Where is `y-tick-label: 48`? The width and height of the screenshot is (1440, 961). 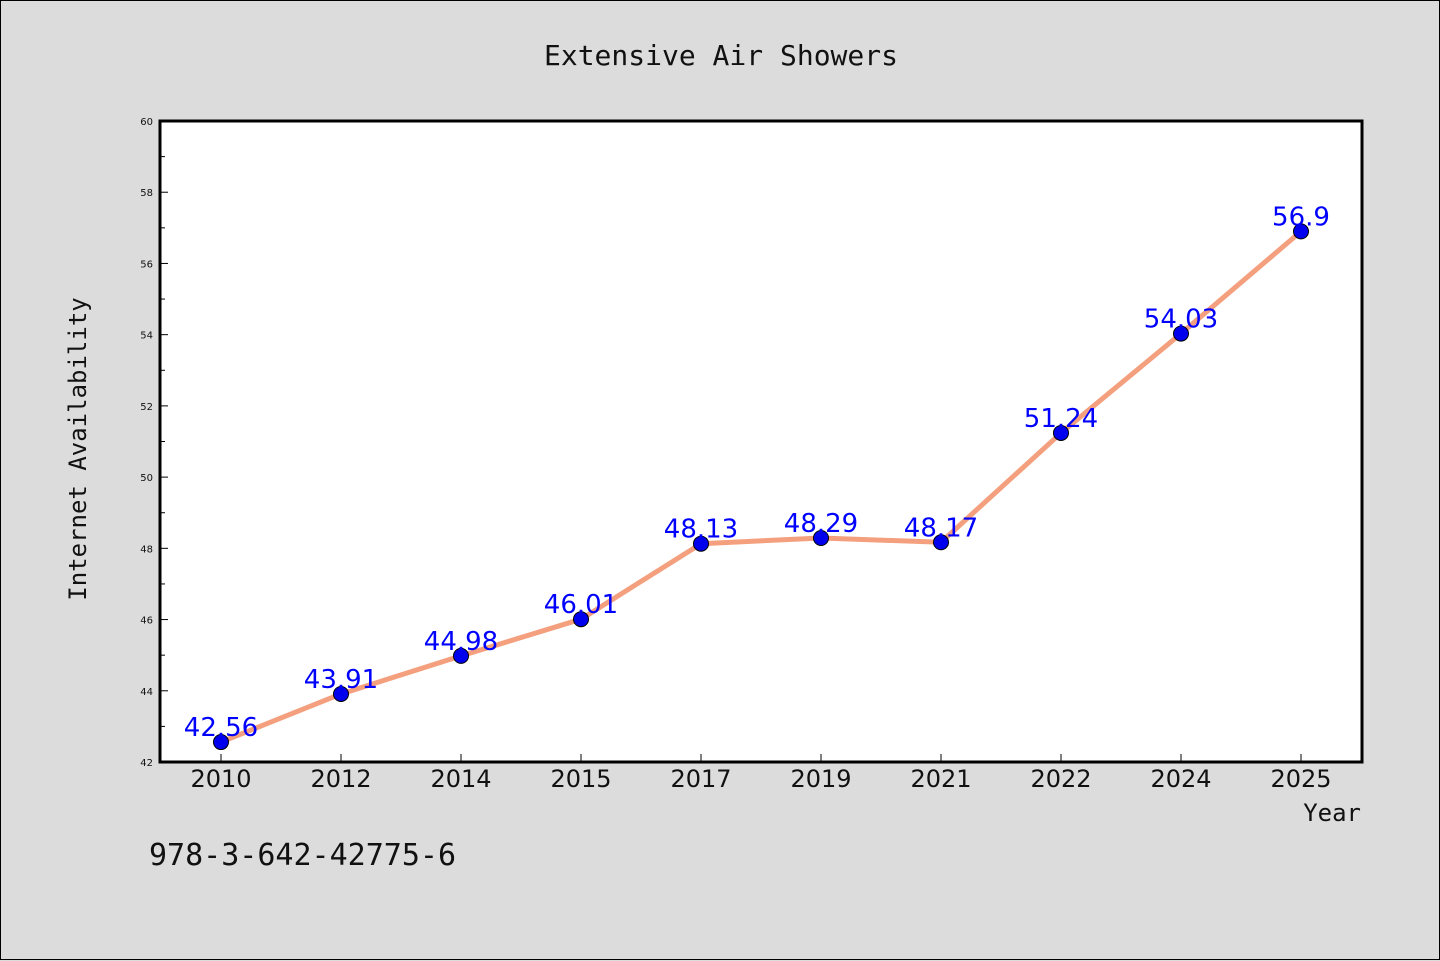 y-tick-label: 48 is located at coordinates (146, 549).